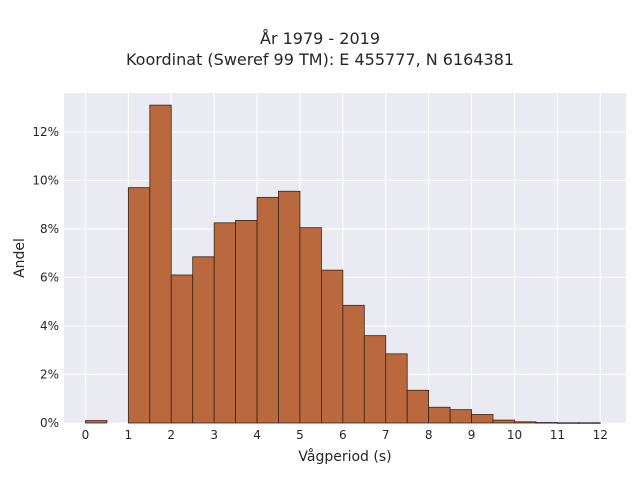  I want to click on x-tick-label: 1, so click(129, 435).